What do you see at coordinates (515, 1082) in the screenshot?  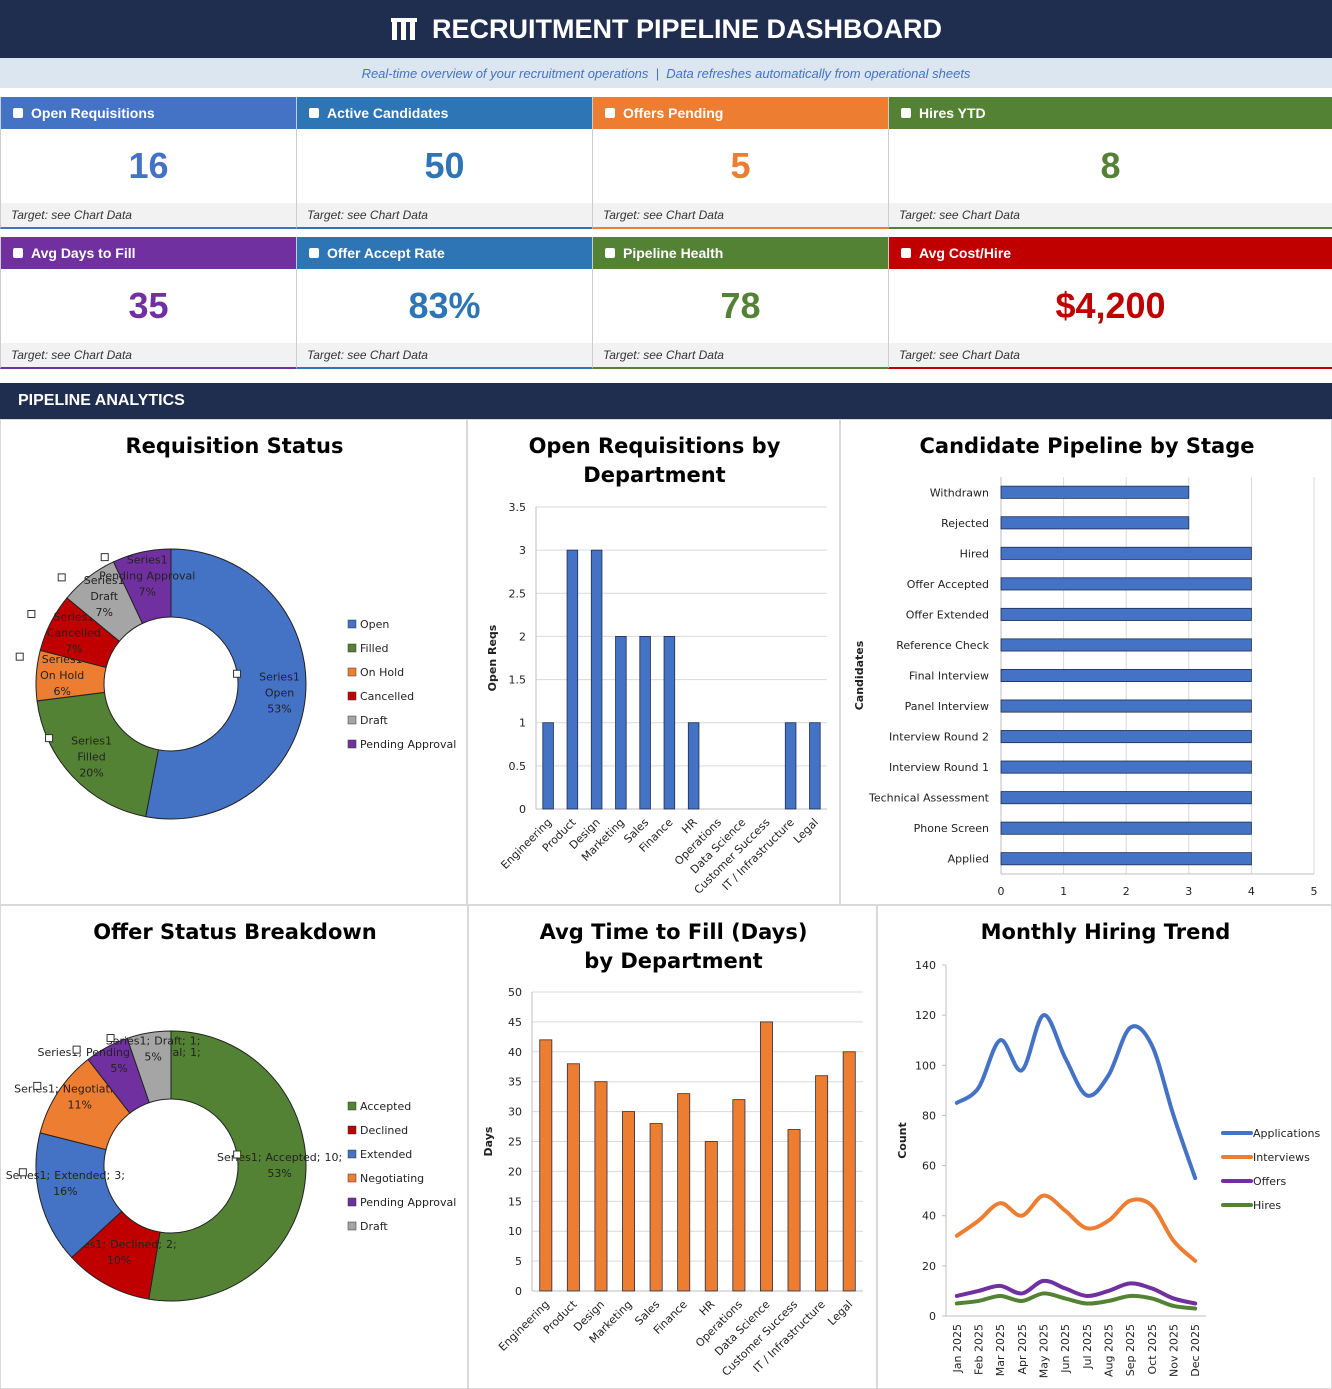 I see `y-tick-label: 35` at bounding box center [515, 1082].